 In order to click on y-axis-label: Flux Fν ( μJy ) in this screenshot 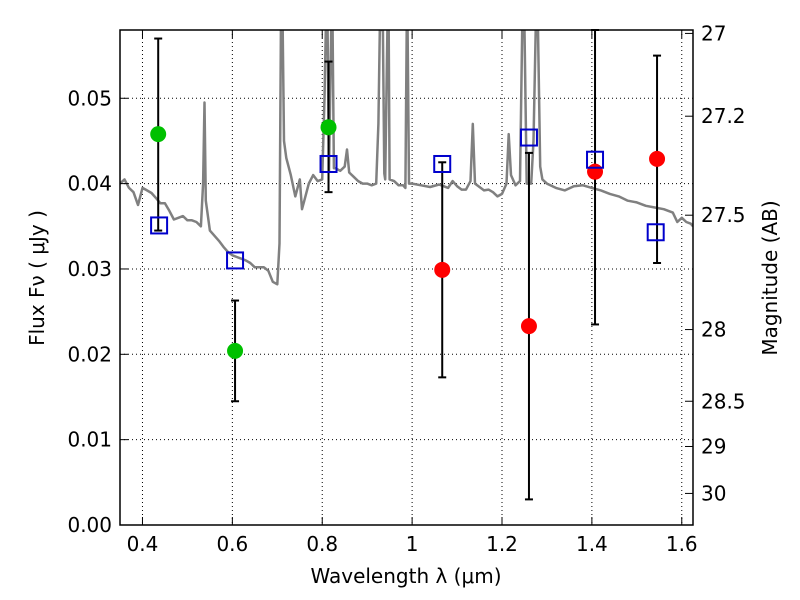, I will do `click(37, 278)`.